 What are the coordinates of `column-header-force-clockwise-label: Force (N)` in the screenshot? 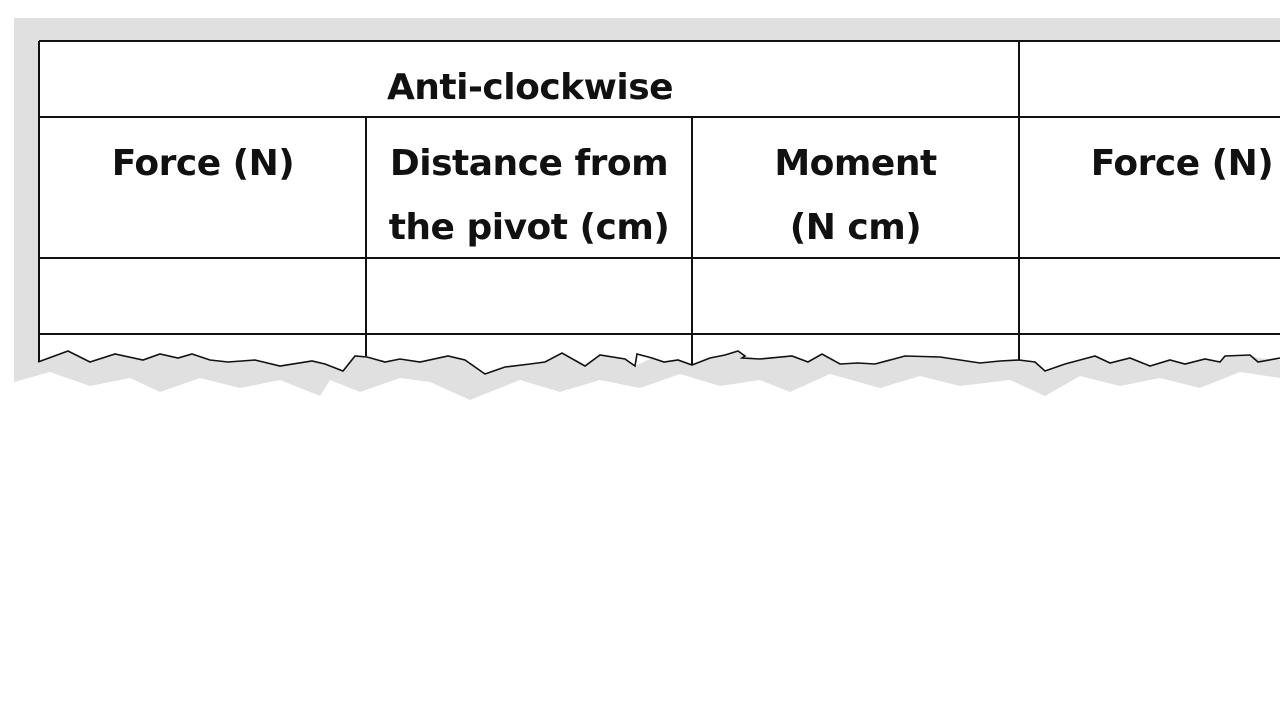 It's located at (1182, 163).